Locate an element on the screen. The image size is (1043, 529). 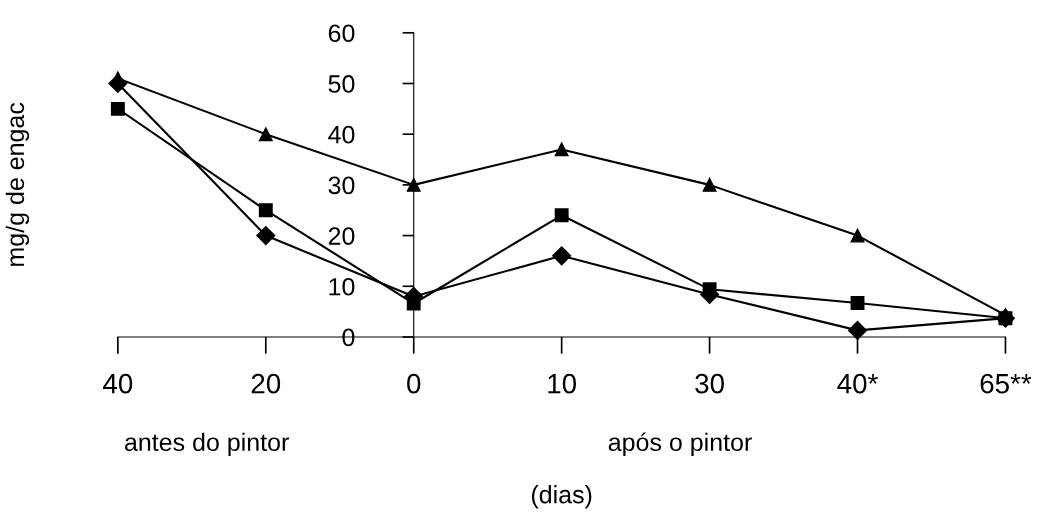
x-tick-label: 40* is located at coordinates (857, 383).